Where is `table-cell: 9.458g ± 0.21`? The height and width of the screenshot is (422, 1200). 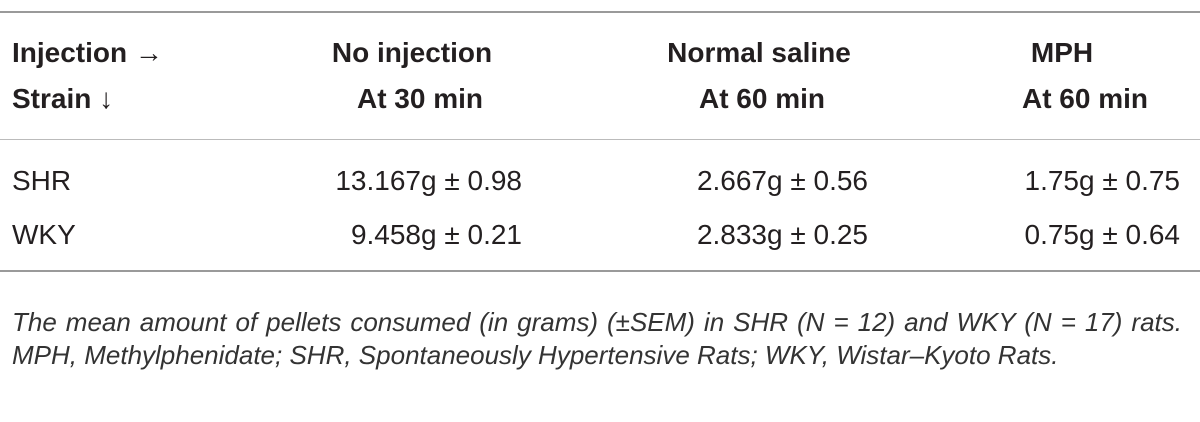 table-cell: 9.458g ± 0.21 is located at coordinates (436, 234).